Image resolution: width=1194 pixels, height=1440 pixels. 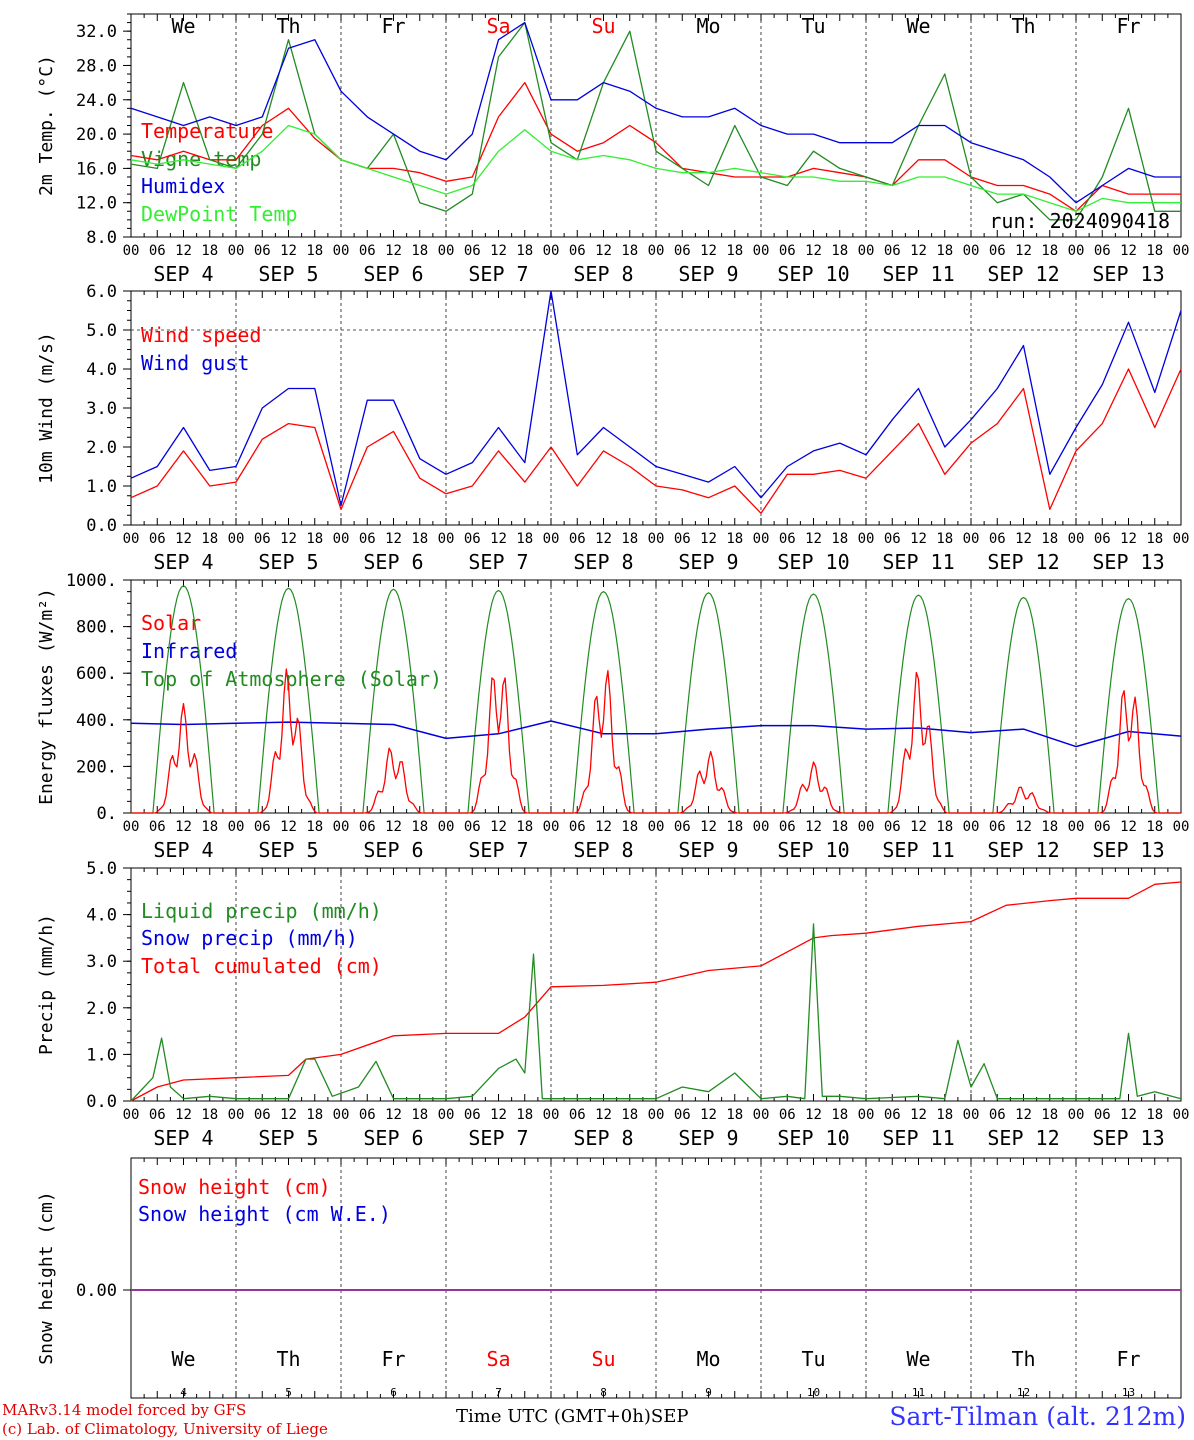 I want to click on day-name-bottom: Tu, so click(x=813, y=1359).